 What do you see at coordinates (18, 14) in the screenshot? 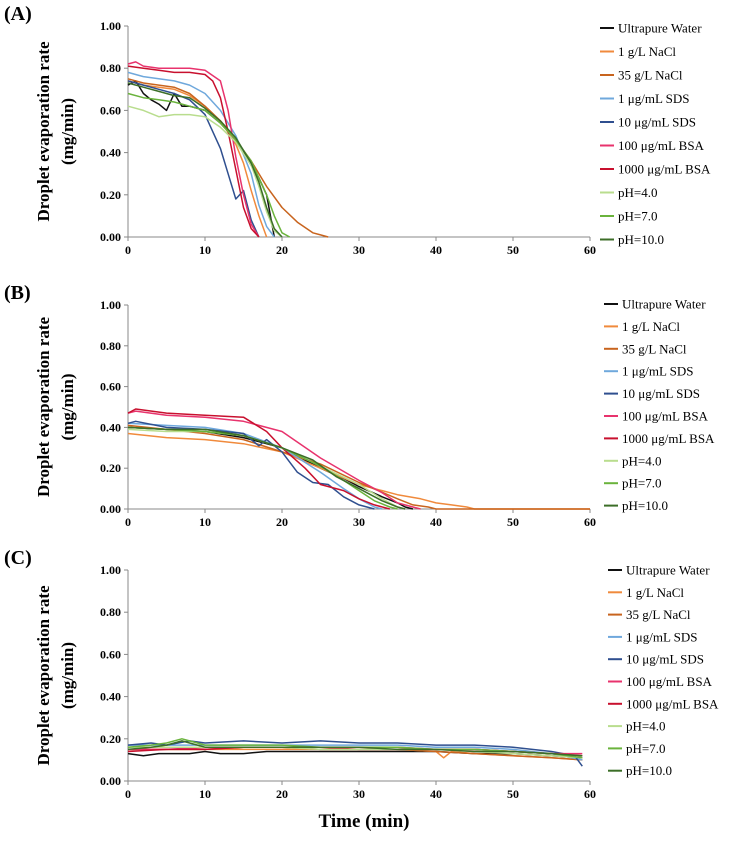
I see `panel-label: (A)` at bounding box center [18, 14].